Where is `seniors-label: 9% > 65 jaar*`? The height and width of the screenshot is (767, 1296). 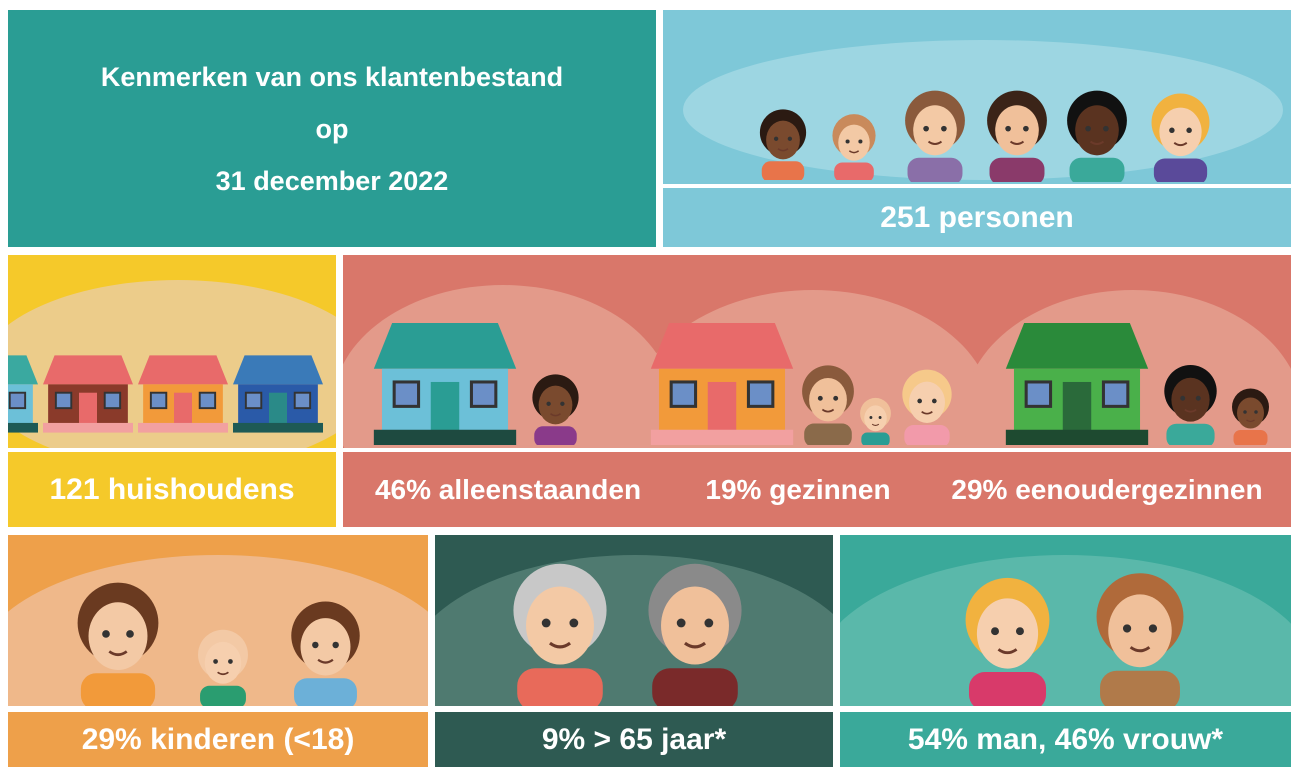
seniors-label: 9% > 65 jaar* is located at coordinates (634, 739).